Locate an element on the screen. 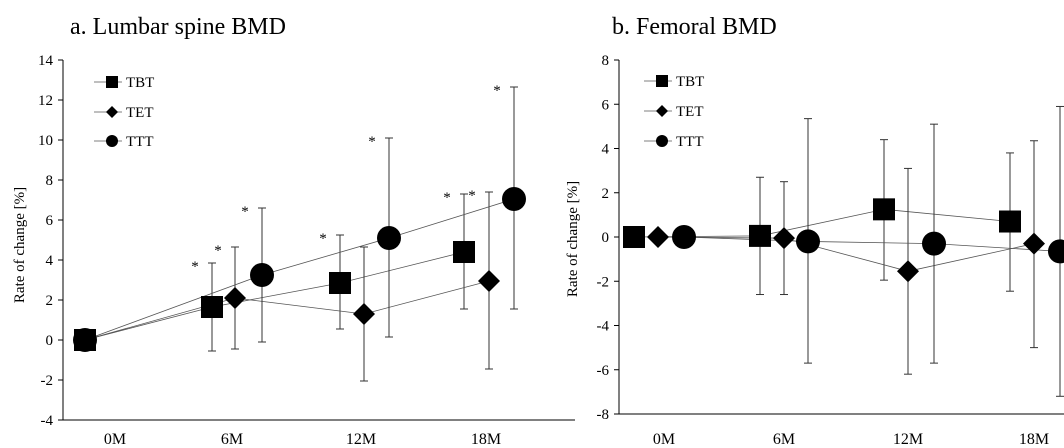  panel-a-x-tick-label: 6M is located at coordinates (232, 439).